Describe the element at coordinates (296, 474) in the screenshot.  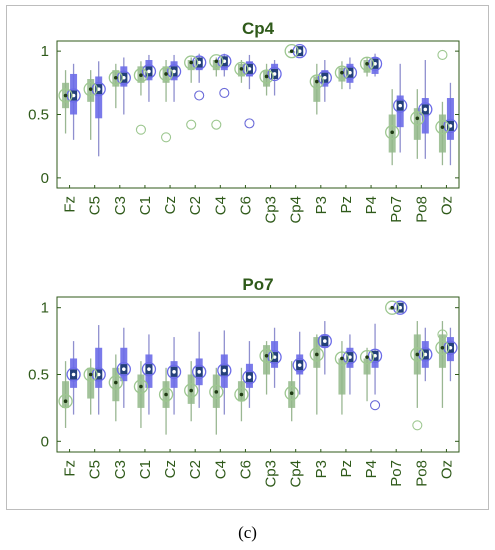
I see `x-tick-label: Cp4` at that location.